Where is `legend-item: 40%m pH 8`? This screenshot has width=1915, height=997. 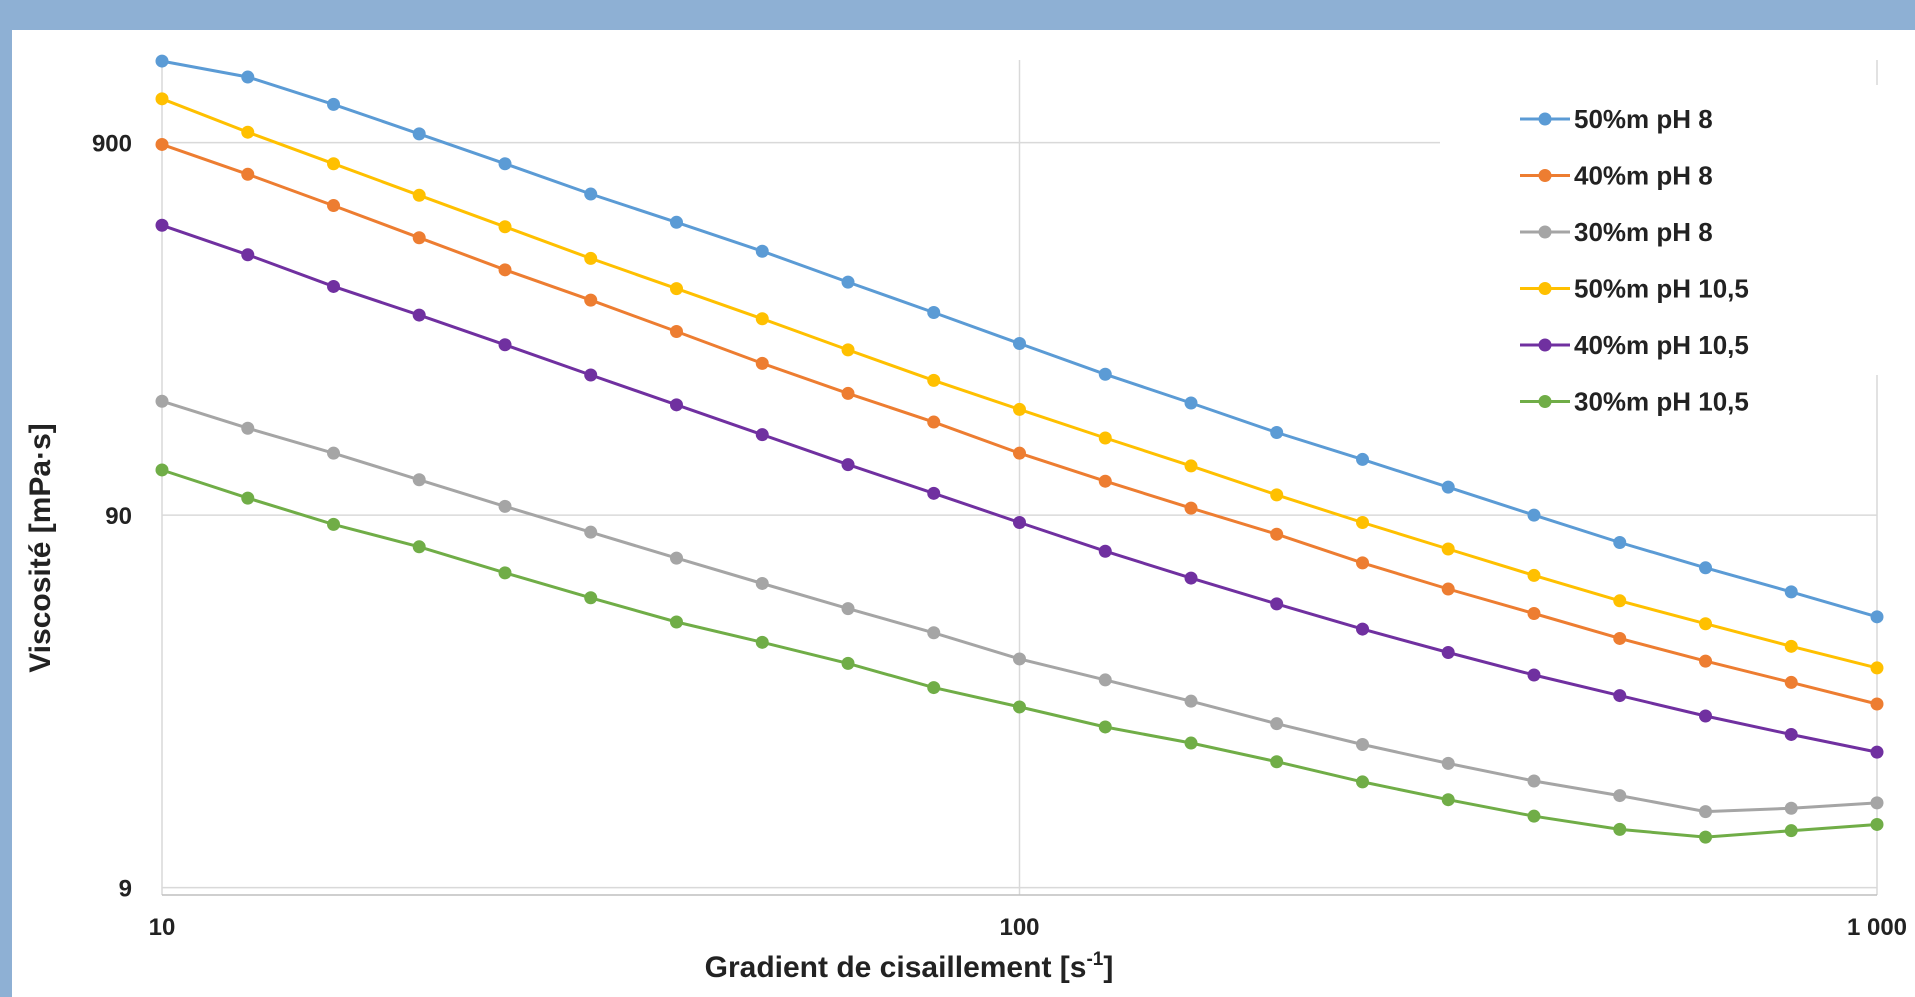 legend-item: 40%m pH 8 is located at coordinates (1616, 176).